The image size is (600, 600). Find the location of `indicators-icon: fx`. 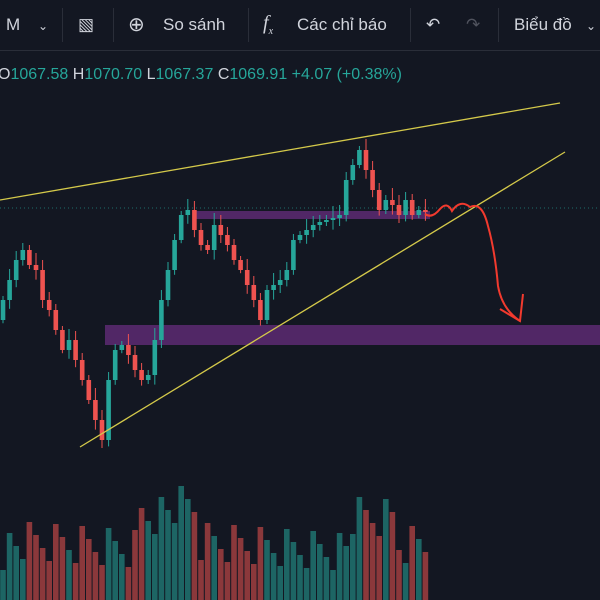

indicators-icon: fx is located at coordinates (268, 24).